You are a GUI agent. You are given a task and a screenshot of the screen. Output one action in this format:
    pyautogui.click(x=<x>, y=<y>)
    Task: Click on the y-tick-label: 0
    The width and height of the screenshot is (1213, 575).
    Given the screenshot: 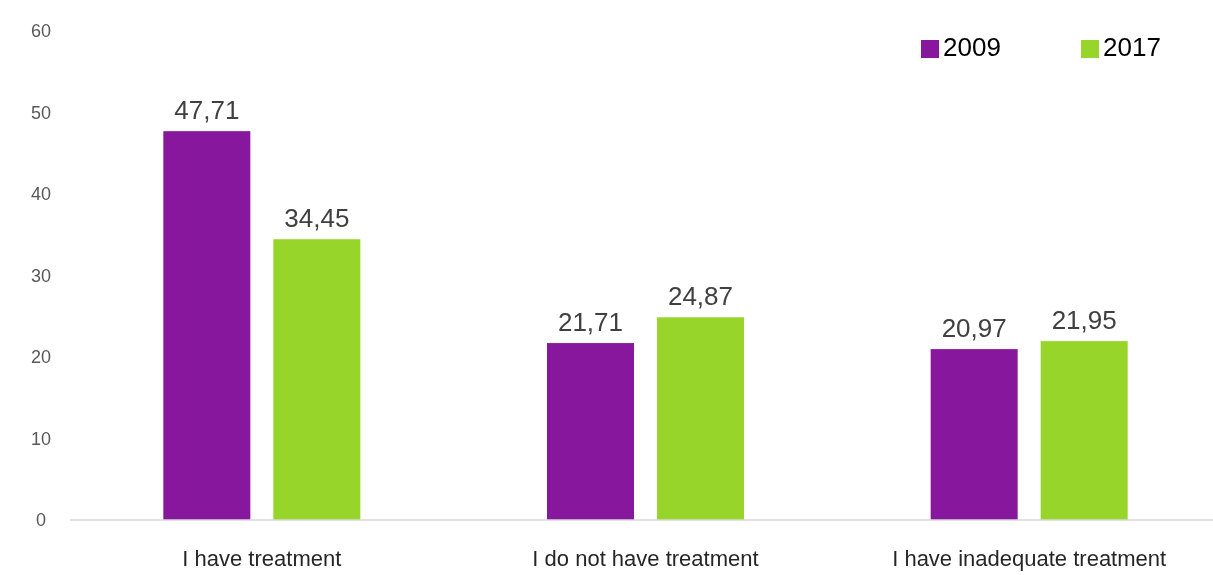 What is the action you would take?
    pyautogui.click(x=41, y=520)
    